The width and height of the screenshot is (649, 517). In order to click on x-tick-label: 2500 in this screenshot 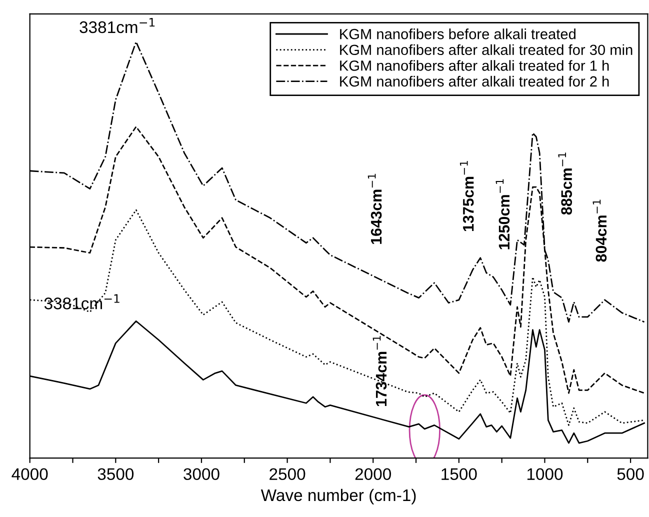, I will do `click(288, 474)`.